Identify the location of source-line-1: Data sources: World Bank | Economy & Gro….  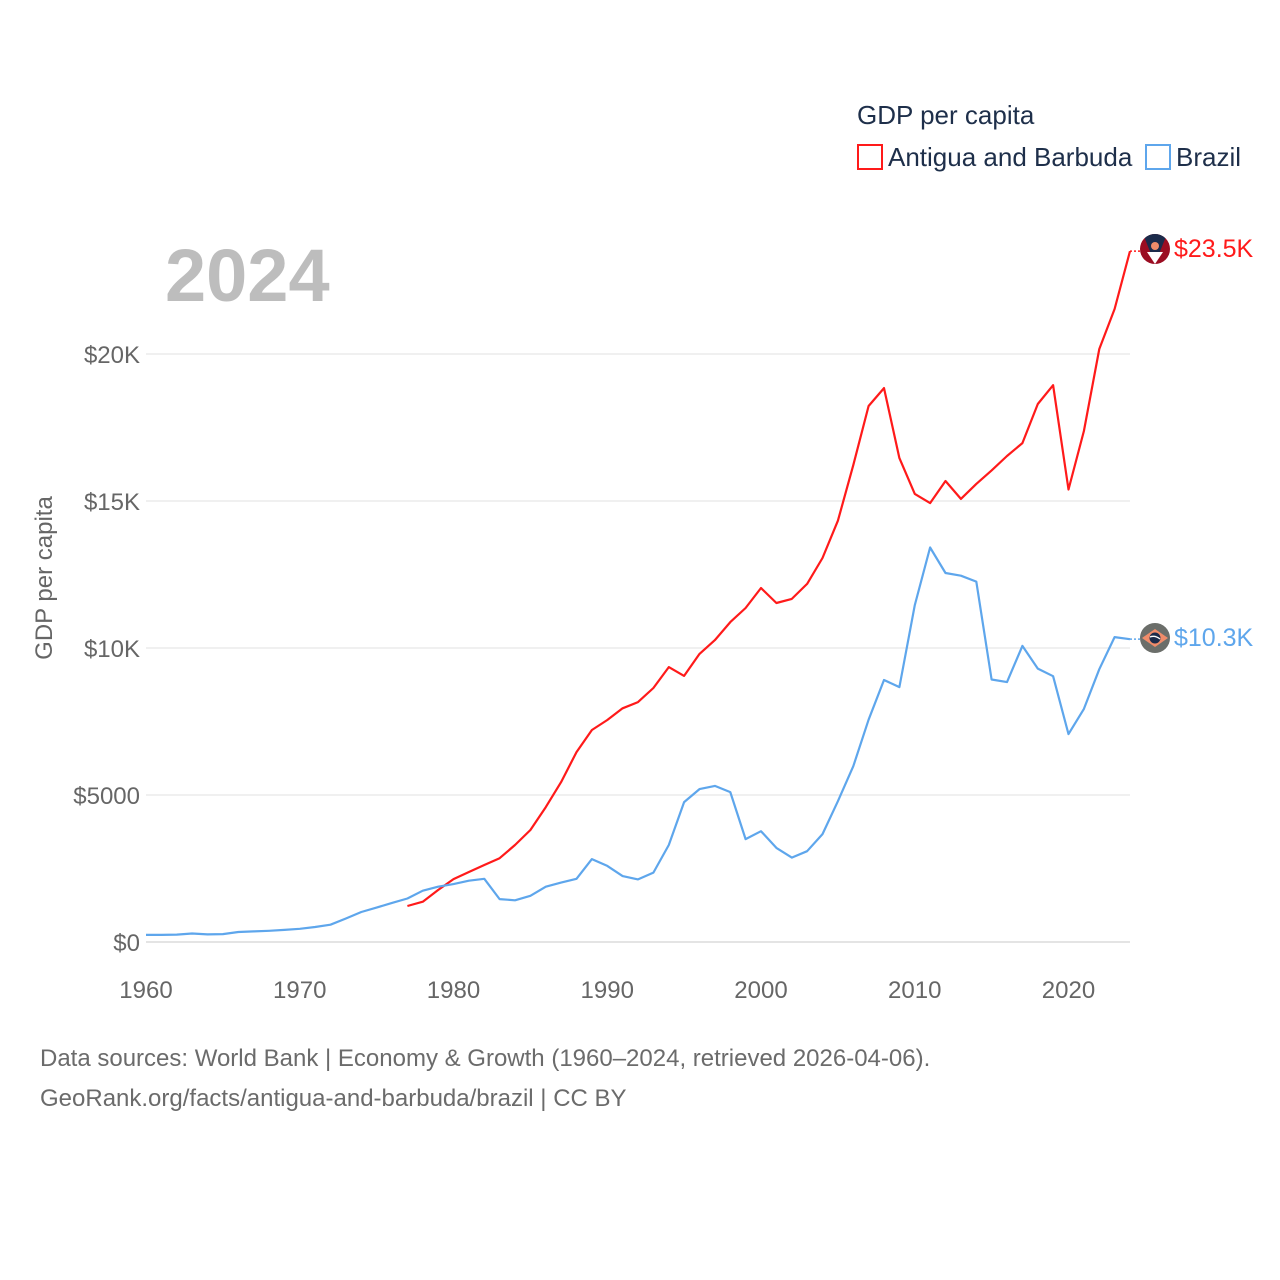
(485, 1058).